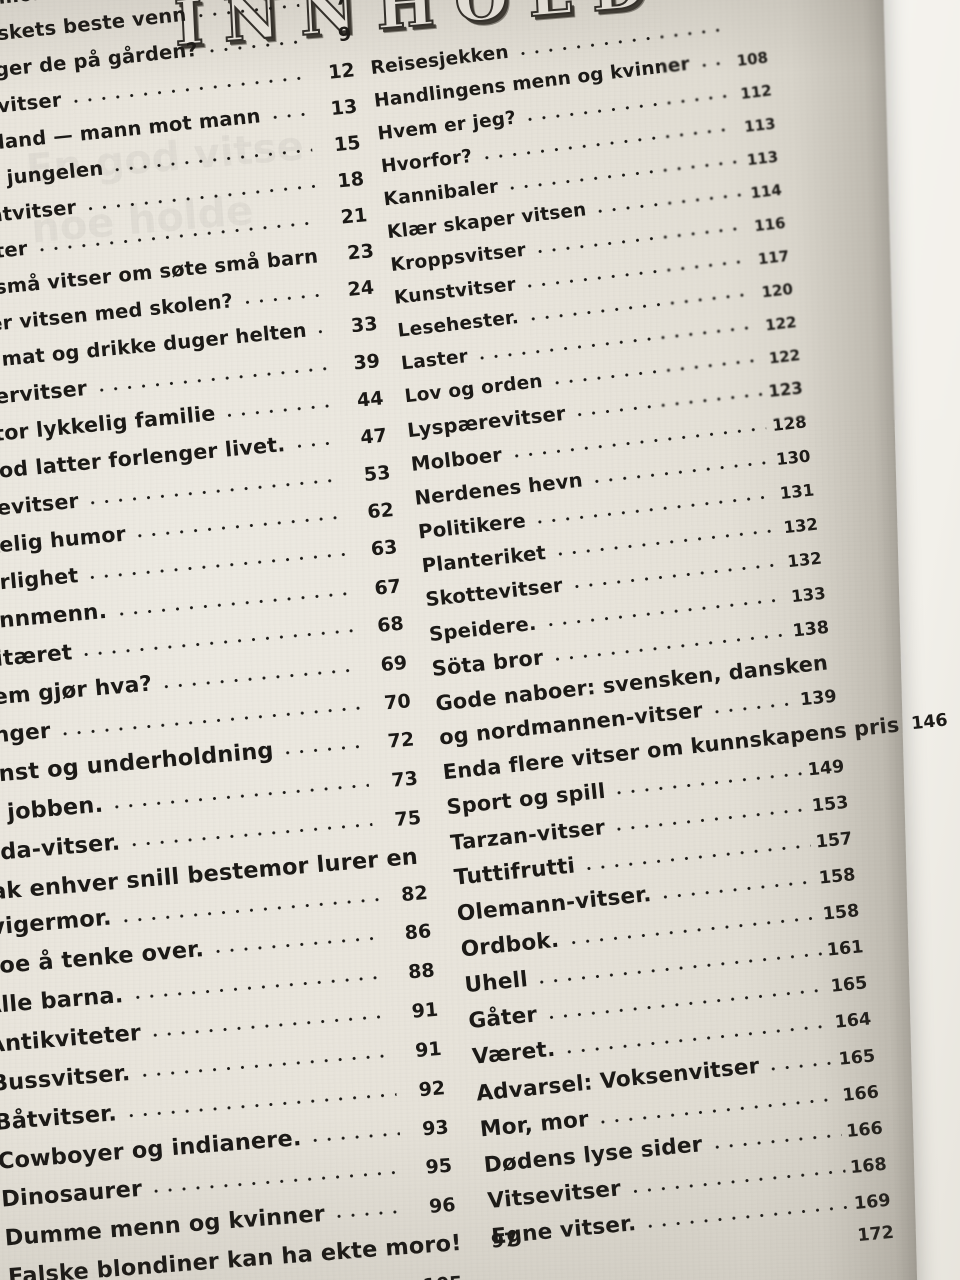  What do you see at coordinates (439, 60) in the screenshot?
I see `toc-entry-title: Reisesjekken` at bounding box center [439, 60].